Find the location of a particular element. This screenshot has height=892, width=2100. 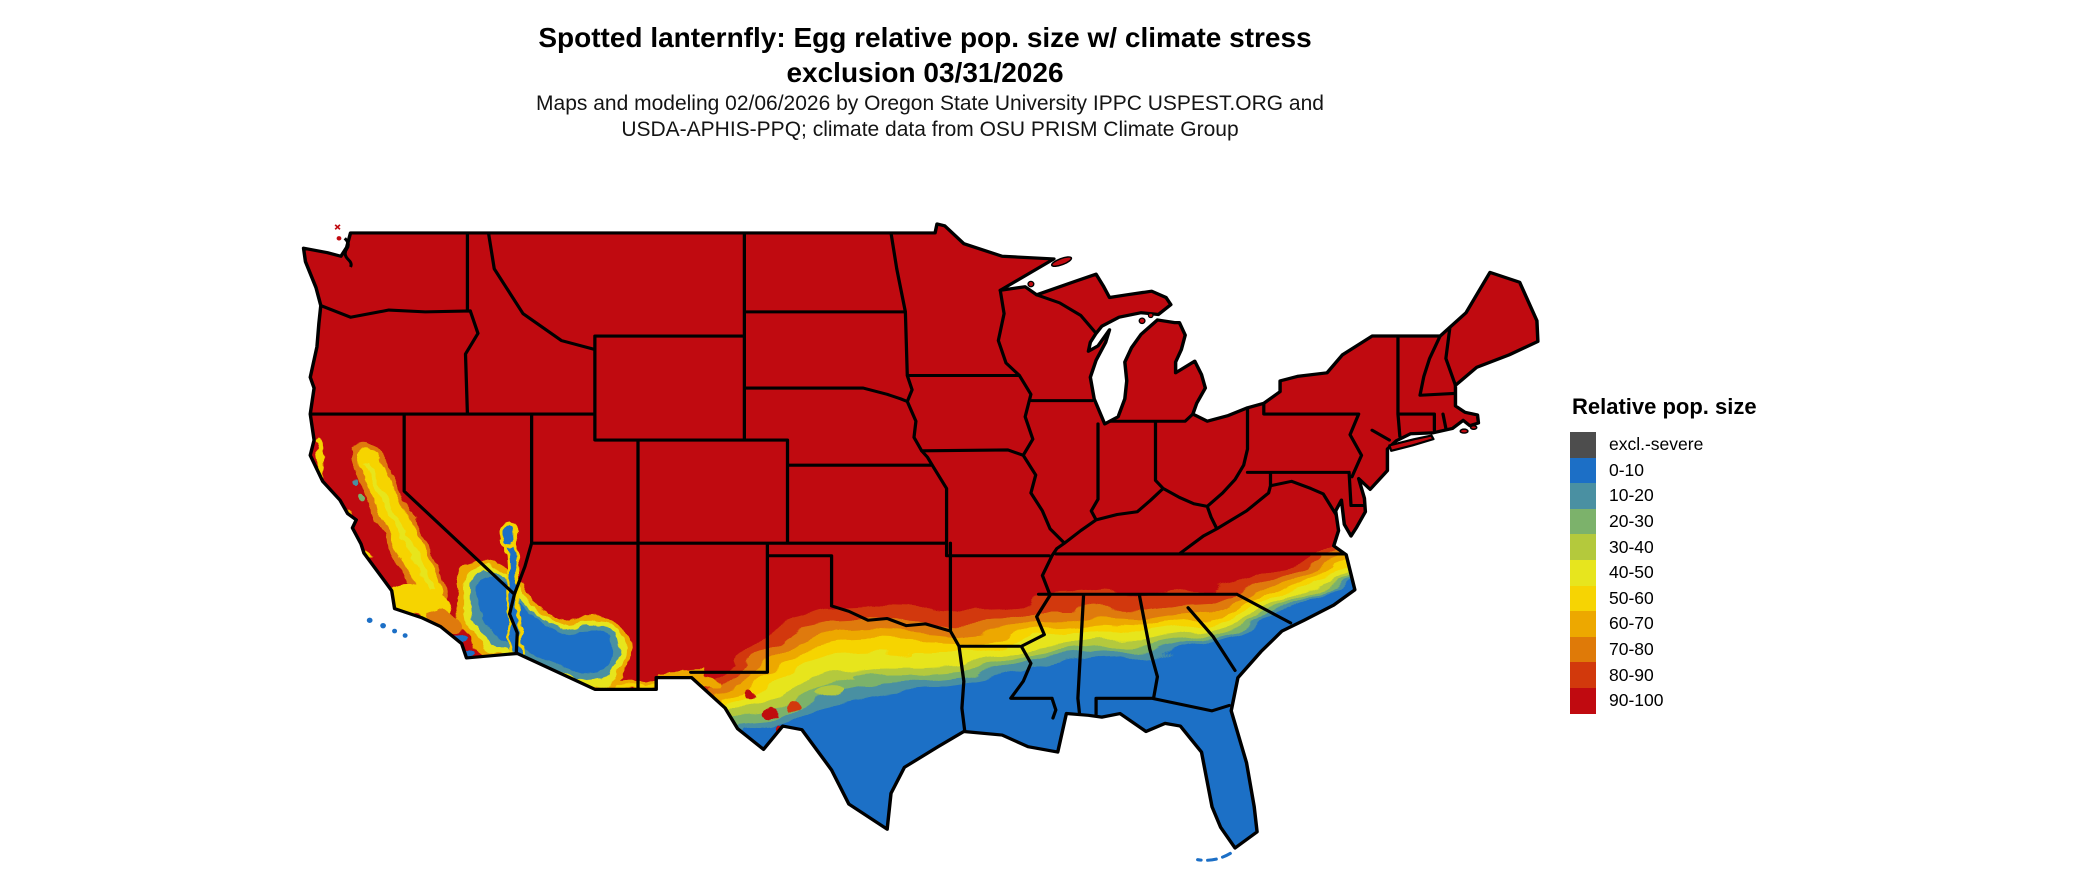

apostle-islands is located at coordinates (1031, 284).